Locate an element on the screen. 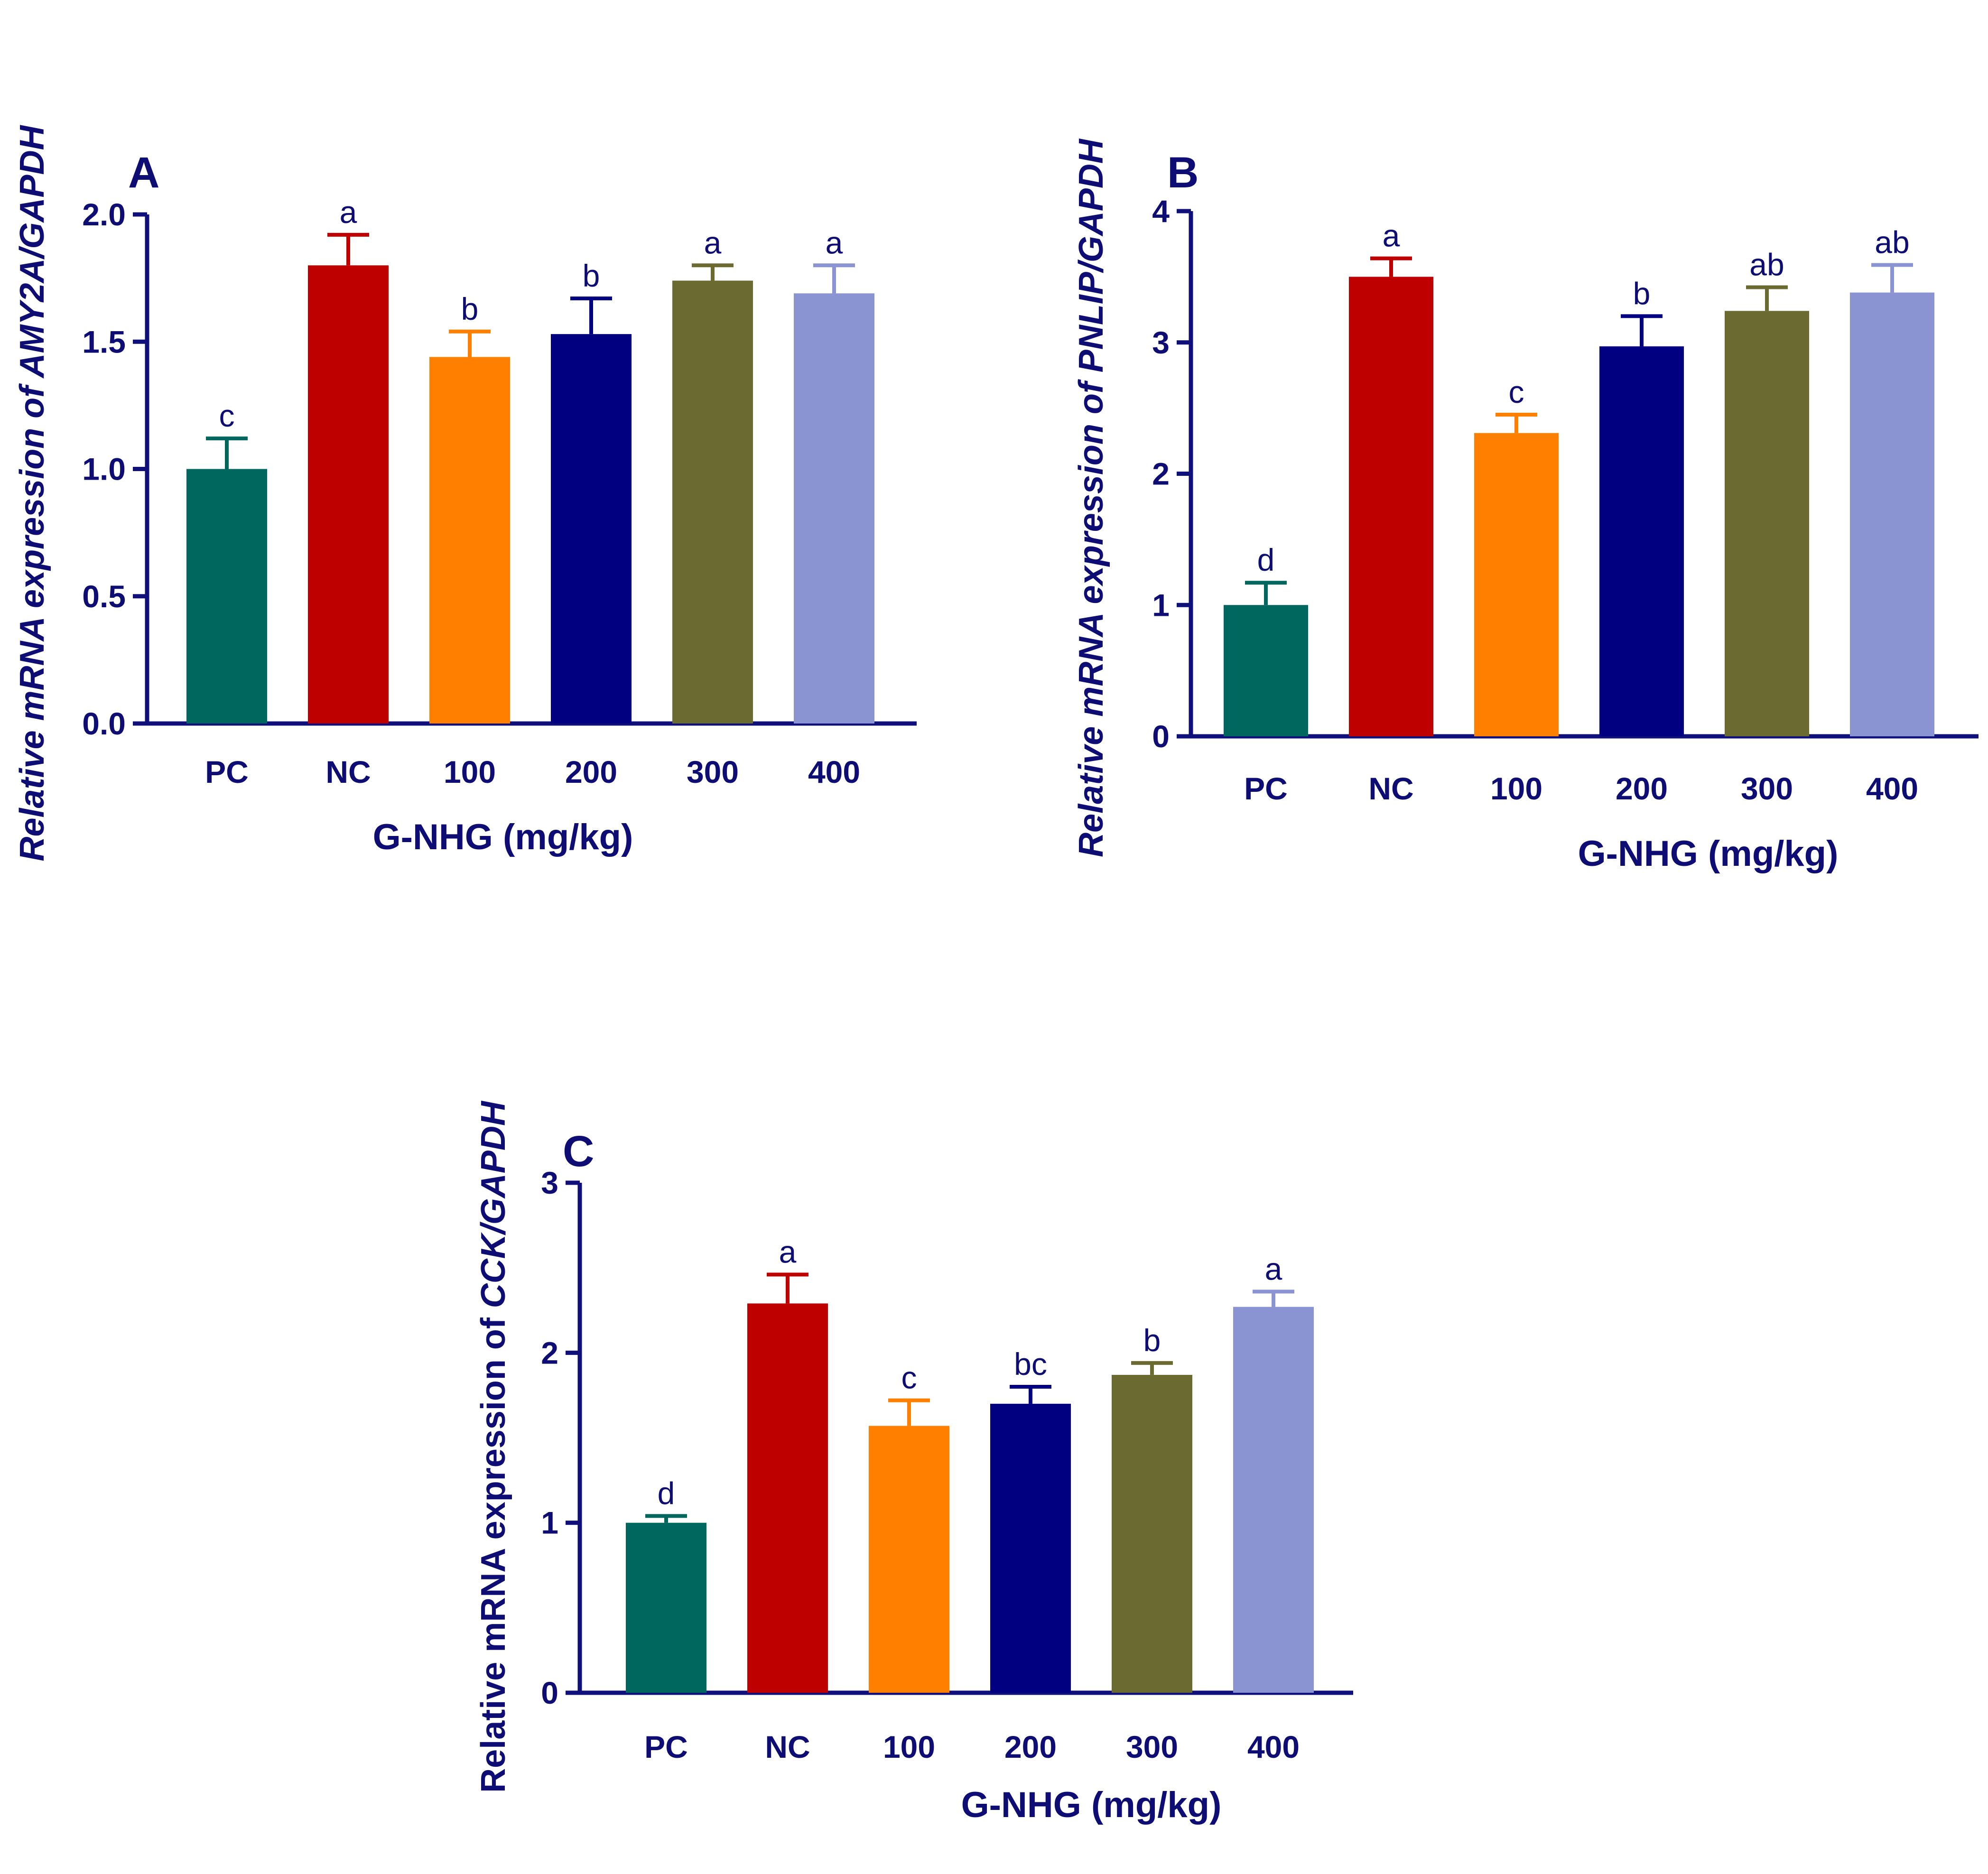 The height and width of the screenshot is (1874, 1988). y-tick-label: 1.0 is located at coordinates (104, 470).